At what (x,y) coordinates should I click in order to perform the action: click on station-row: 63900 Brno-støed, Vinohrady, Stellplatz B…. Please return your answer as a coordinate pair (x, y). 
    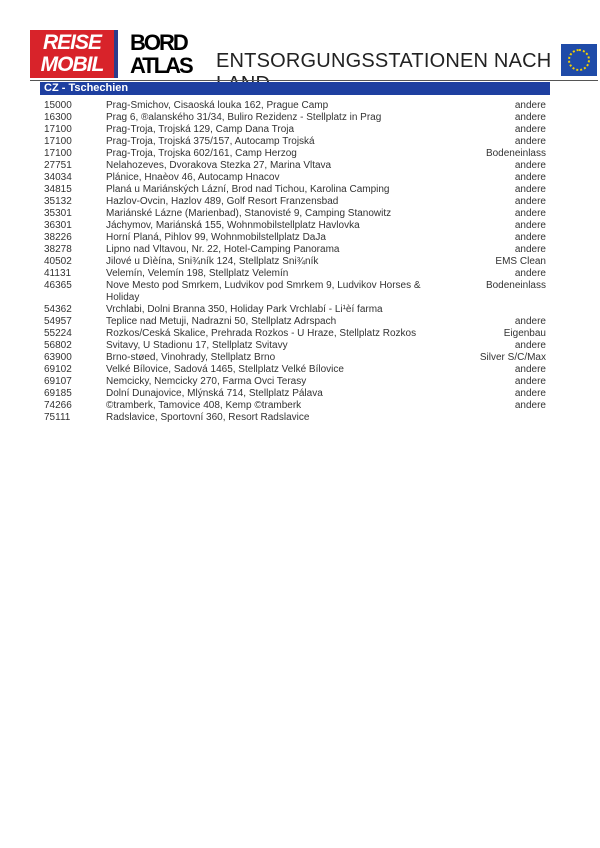
    Looking at the image, I should click on (295, 358).